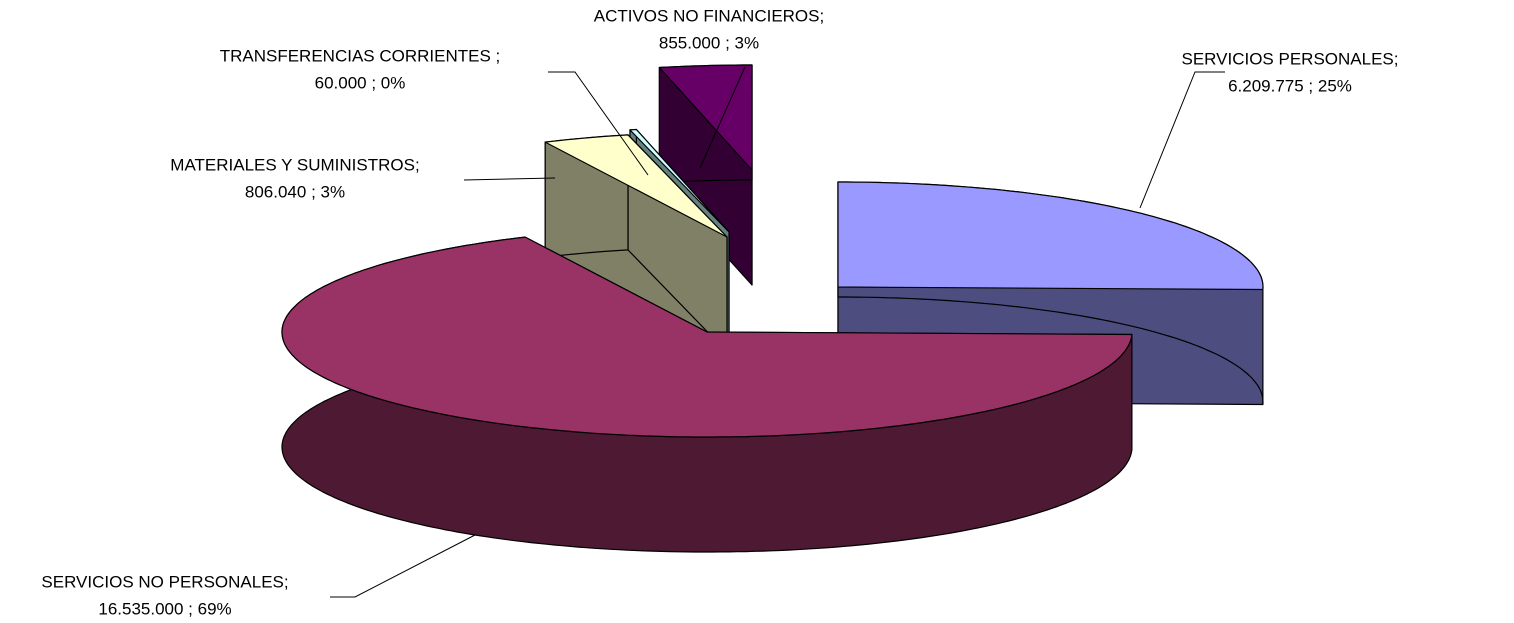  What do you see at coordinates (294, 164) in the screenshot?
I see `data-label-name: MATERIALES Y SUMINISTROS;` at bounding box center [294, 164].